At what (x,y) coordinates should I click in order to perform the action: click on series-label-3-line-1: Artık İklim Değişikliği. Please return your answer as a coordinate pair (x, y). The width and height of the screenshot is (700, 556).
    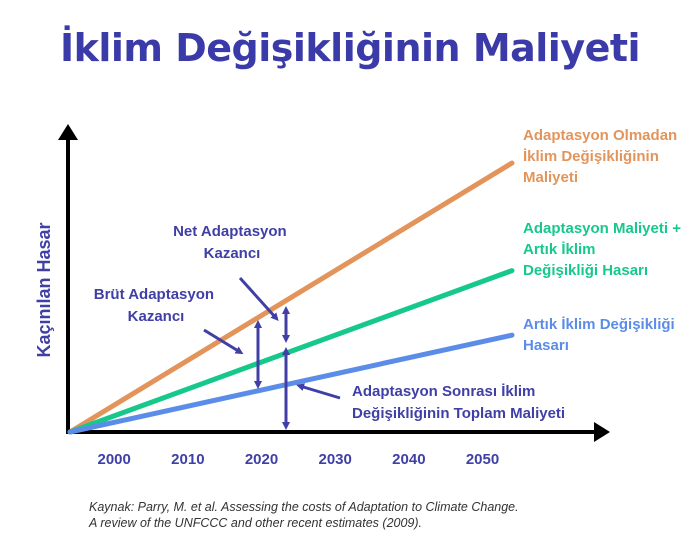
    Looking at the image, I should click on (599, 324).